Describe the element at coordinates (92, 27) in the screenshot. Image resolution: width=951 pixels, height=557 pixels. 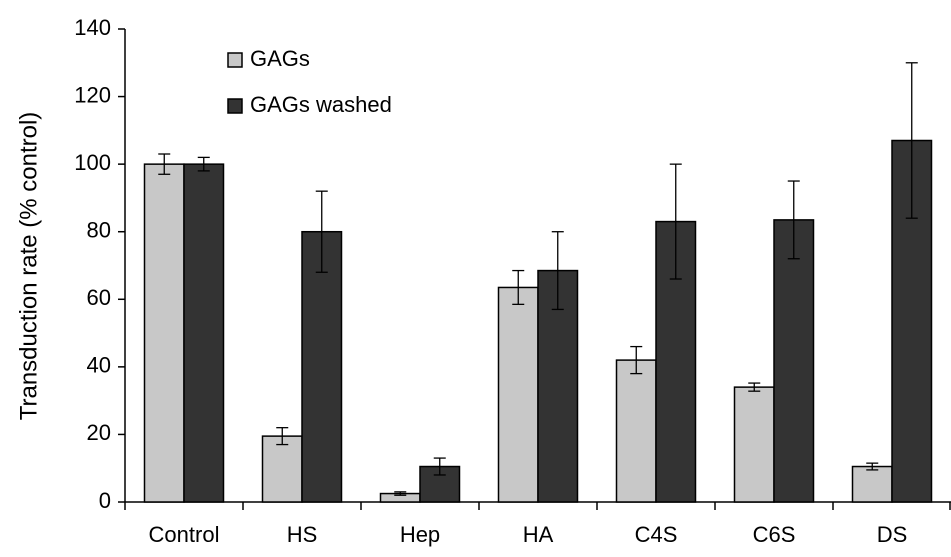
I see `y-tick-label: 140` at that location.